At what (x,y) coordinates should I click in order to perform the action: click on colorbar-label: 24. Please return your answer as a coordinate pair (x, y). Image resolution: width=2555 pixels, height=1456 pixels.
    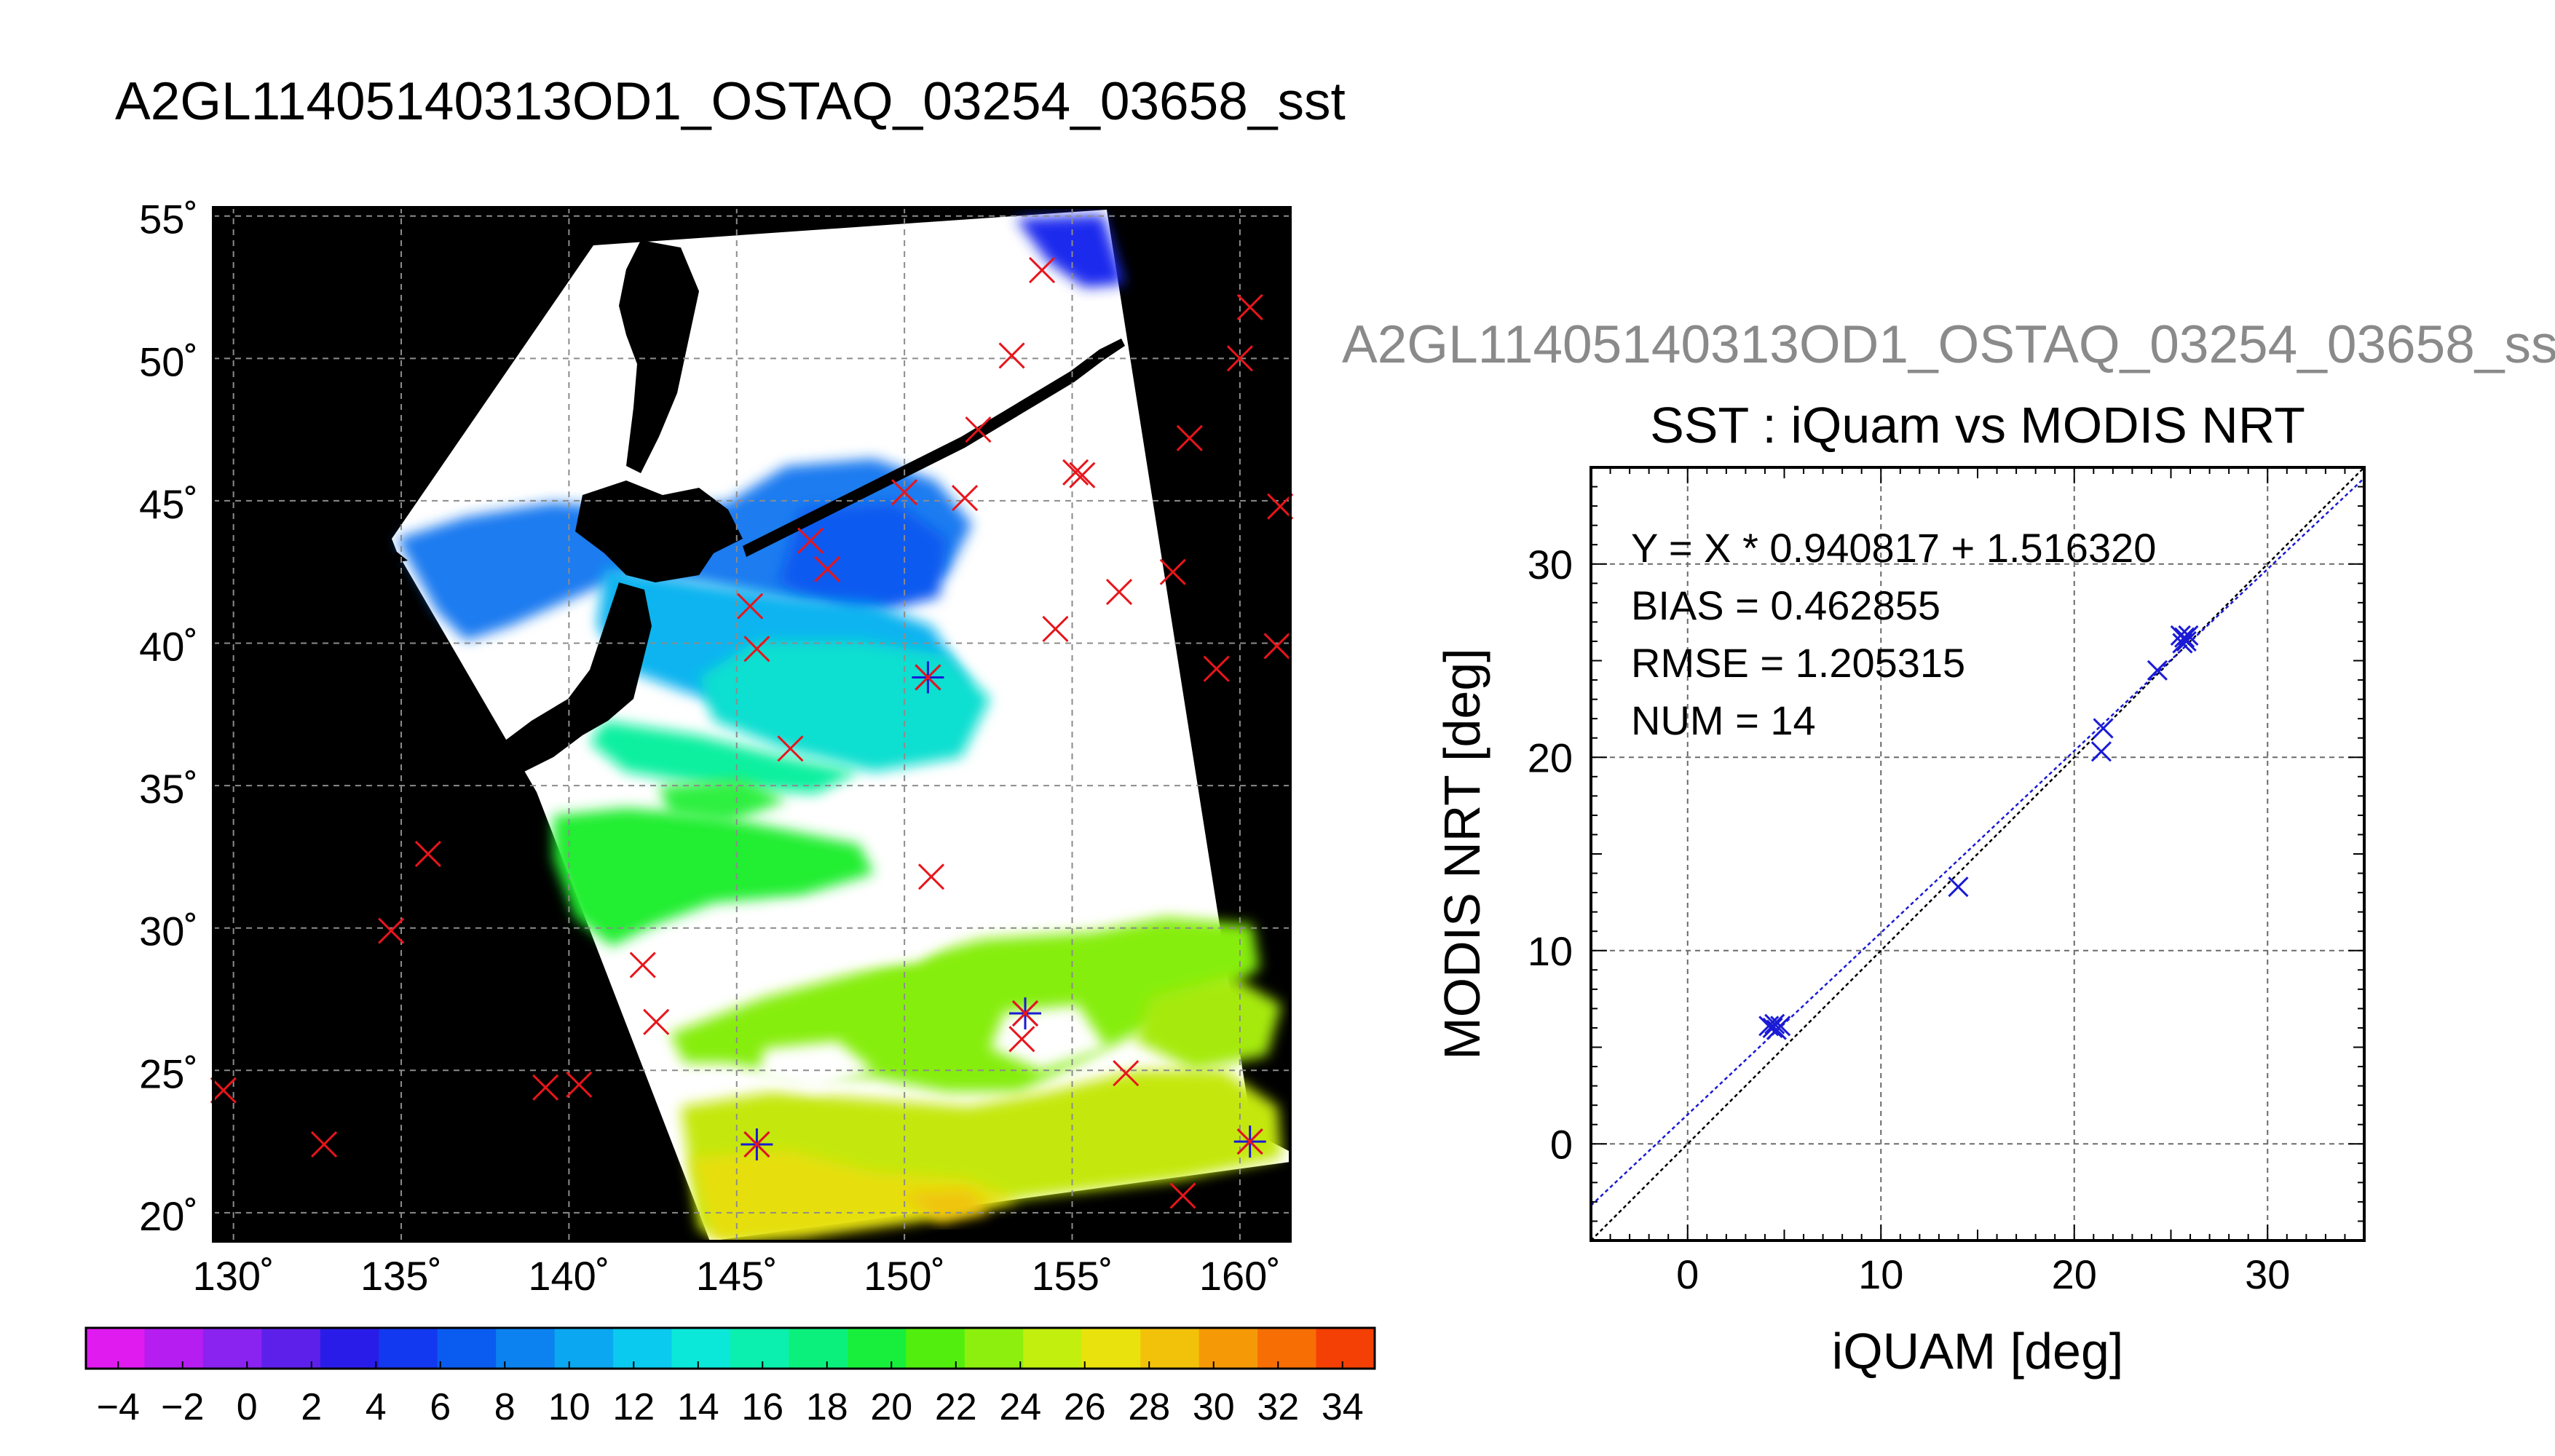
    Looking at the image, I should click on (1020, 1407).